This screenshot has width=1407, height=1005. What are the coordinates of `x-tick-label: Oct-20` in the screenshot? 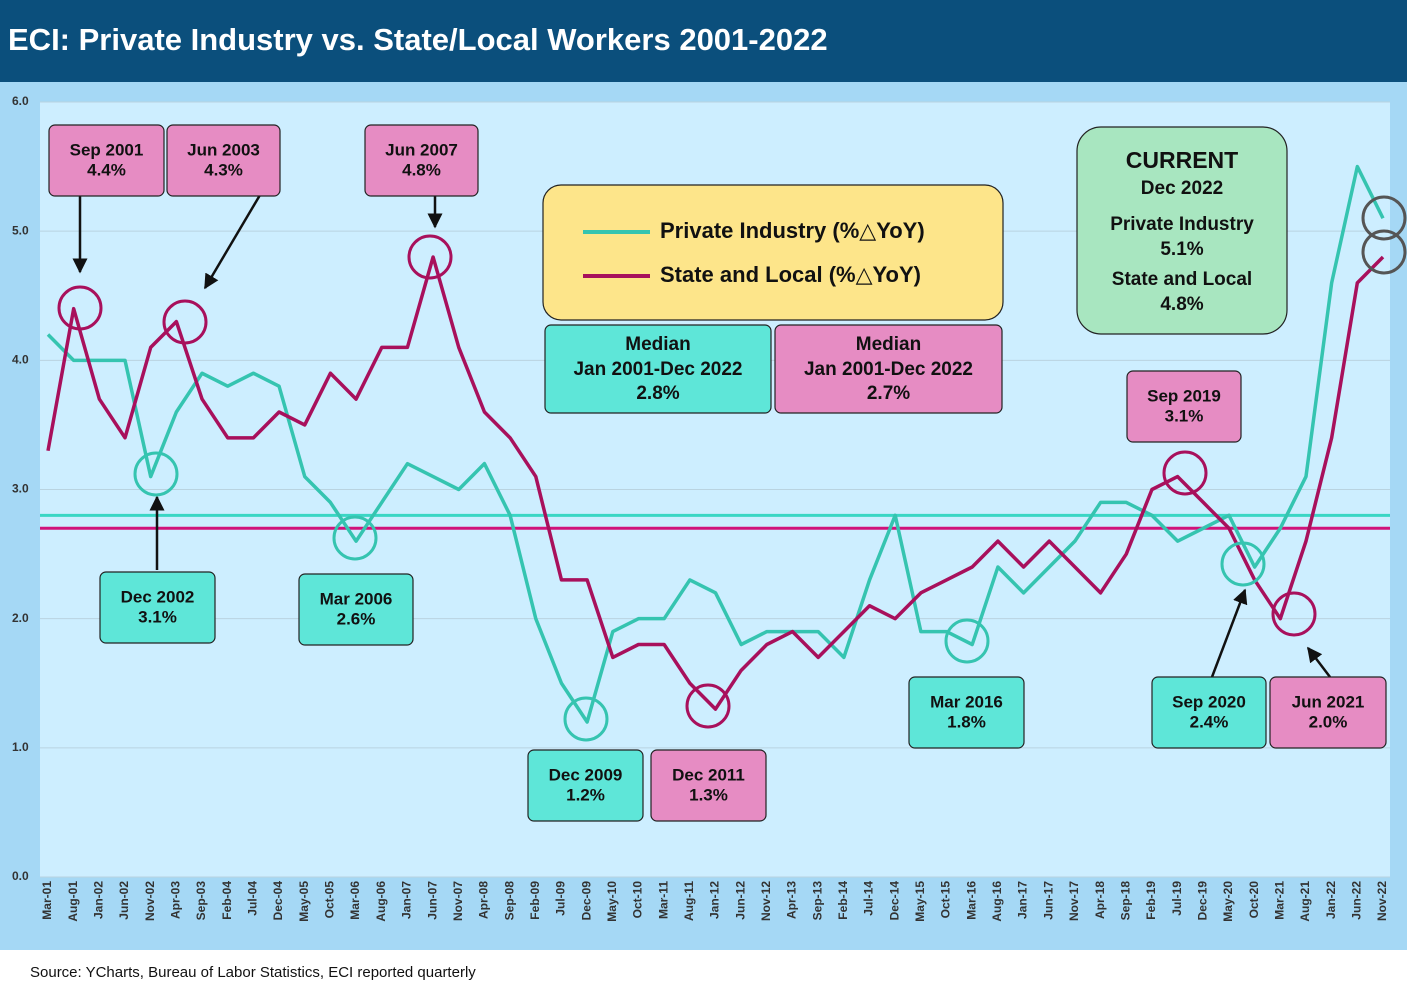 It's located at (1254, 900).